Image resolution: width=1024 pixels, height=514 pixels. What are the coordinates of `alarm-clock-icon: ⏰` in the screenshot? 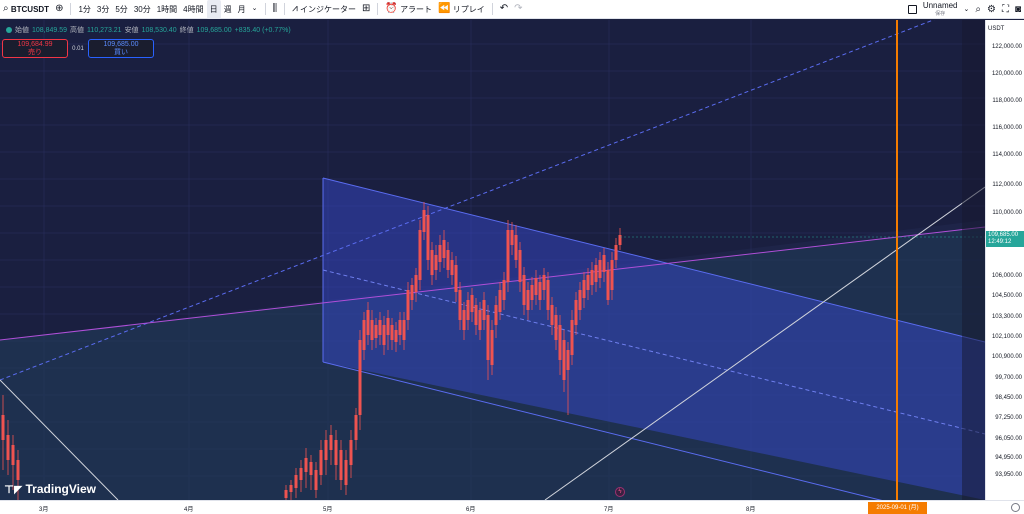 It's located at (391, 8).